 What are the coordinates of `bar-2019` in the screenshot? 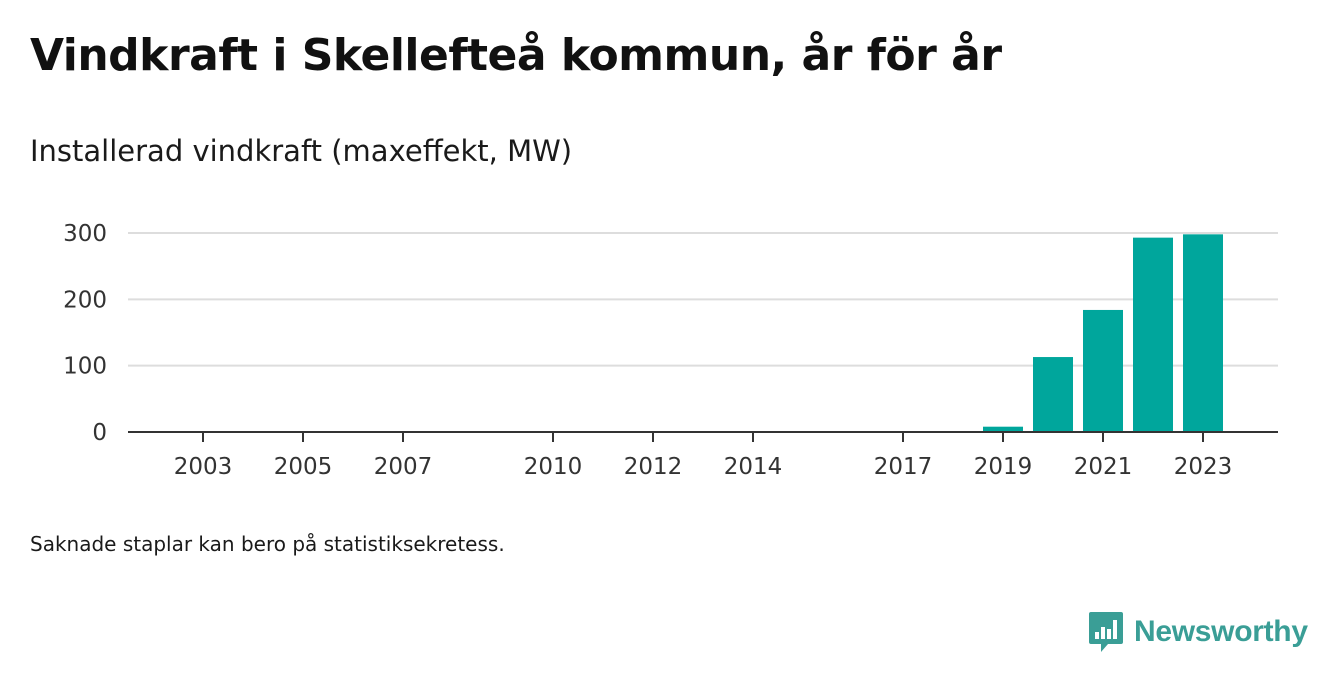 It's located at (1003, 429).